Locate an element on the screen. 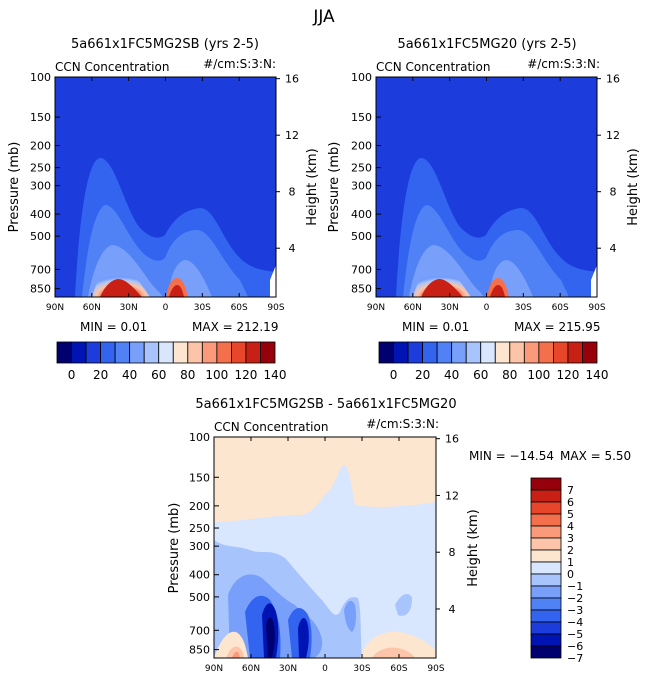 This screenshot has height=685, width=649. colorbar-label: 1 is located at coordinates (570, 562).